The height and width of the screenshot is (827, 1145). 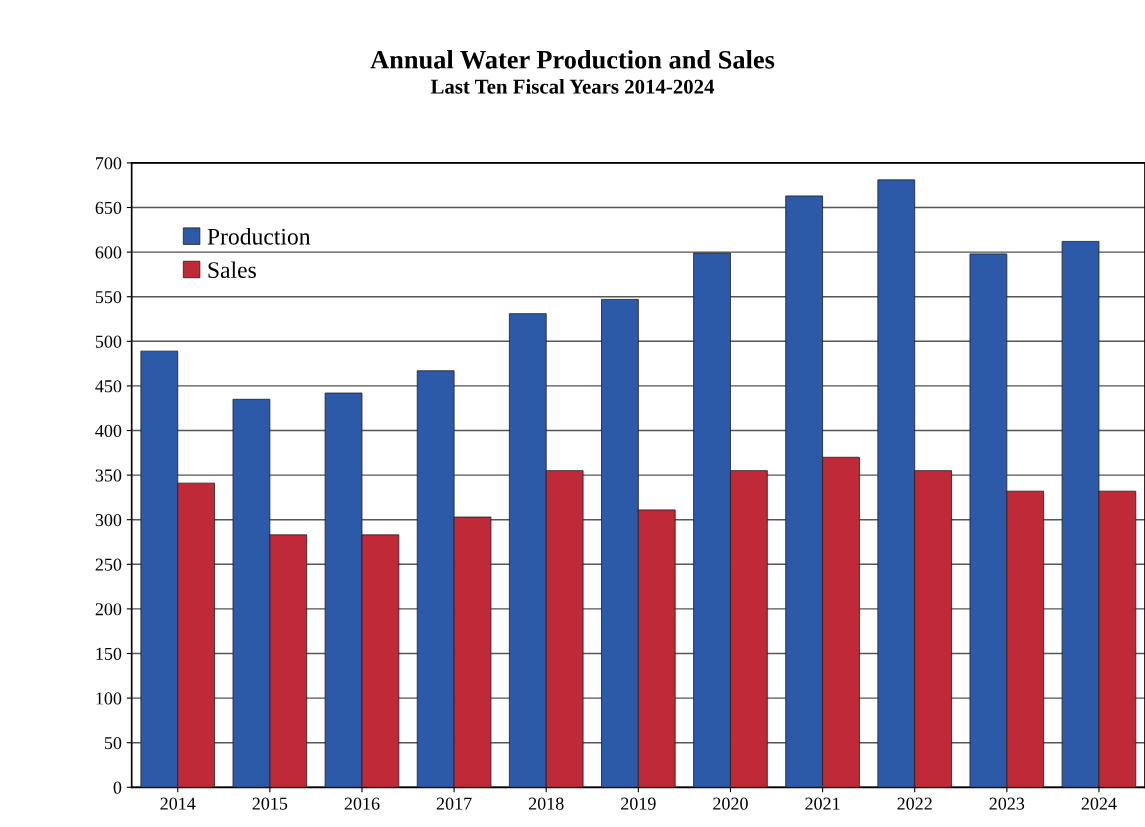 What do you see at coordinates (730, 803) in the screenshot?
I see `x-tick-label: 2020` at bounding box center [730, 803].